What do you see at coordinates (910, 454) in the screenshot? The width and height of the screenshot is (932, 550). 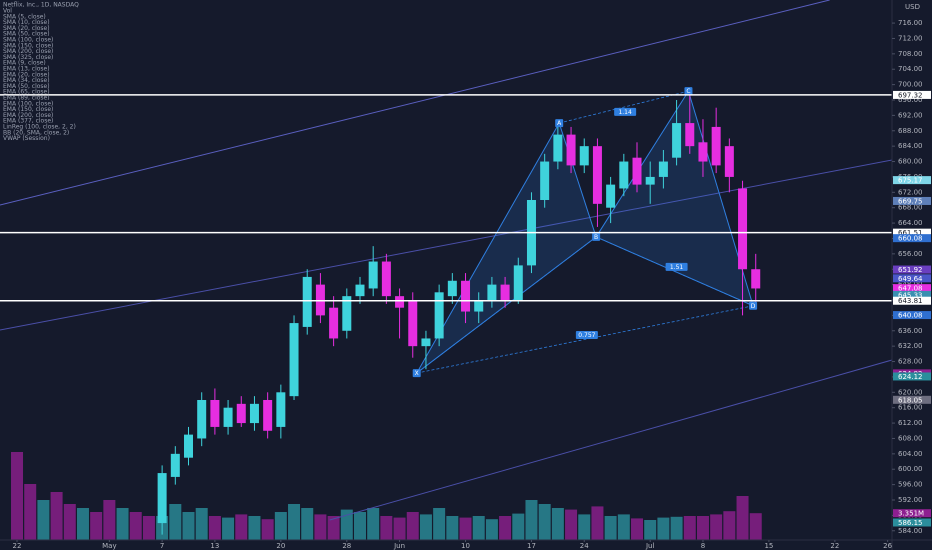 I see `y-tick-label: 604.00` at bounding box center [910, 454].